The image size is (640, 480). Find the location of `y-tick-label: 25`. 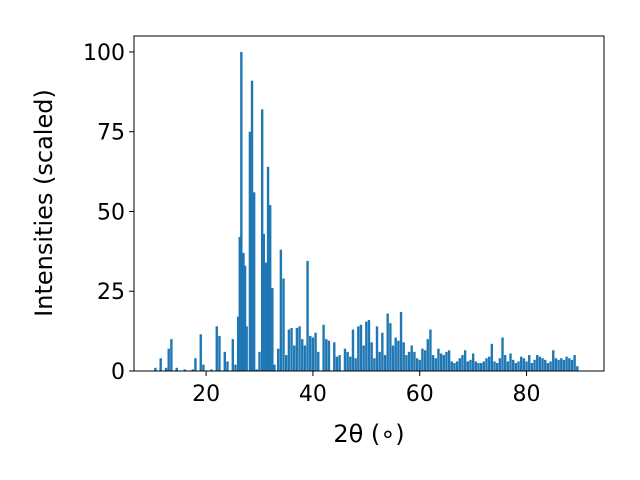

y-tick-label: 25 is located at coordinates (111, 292).